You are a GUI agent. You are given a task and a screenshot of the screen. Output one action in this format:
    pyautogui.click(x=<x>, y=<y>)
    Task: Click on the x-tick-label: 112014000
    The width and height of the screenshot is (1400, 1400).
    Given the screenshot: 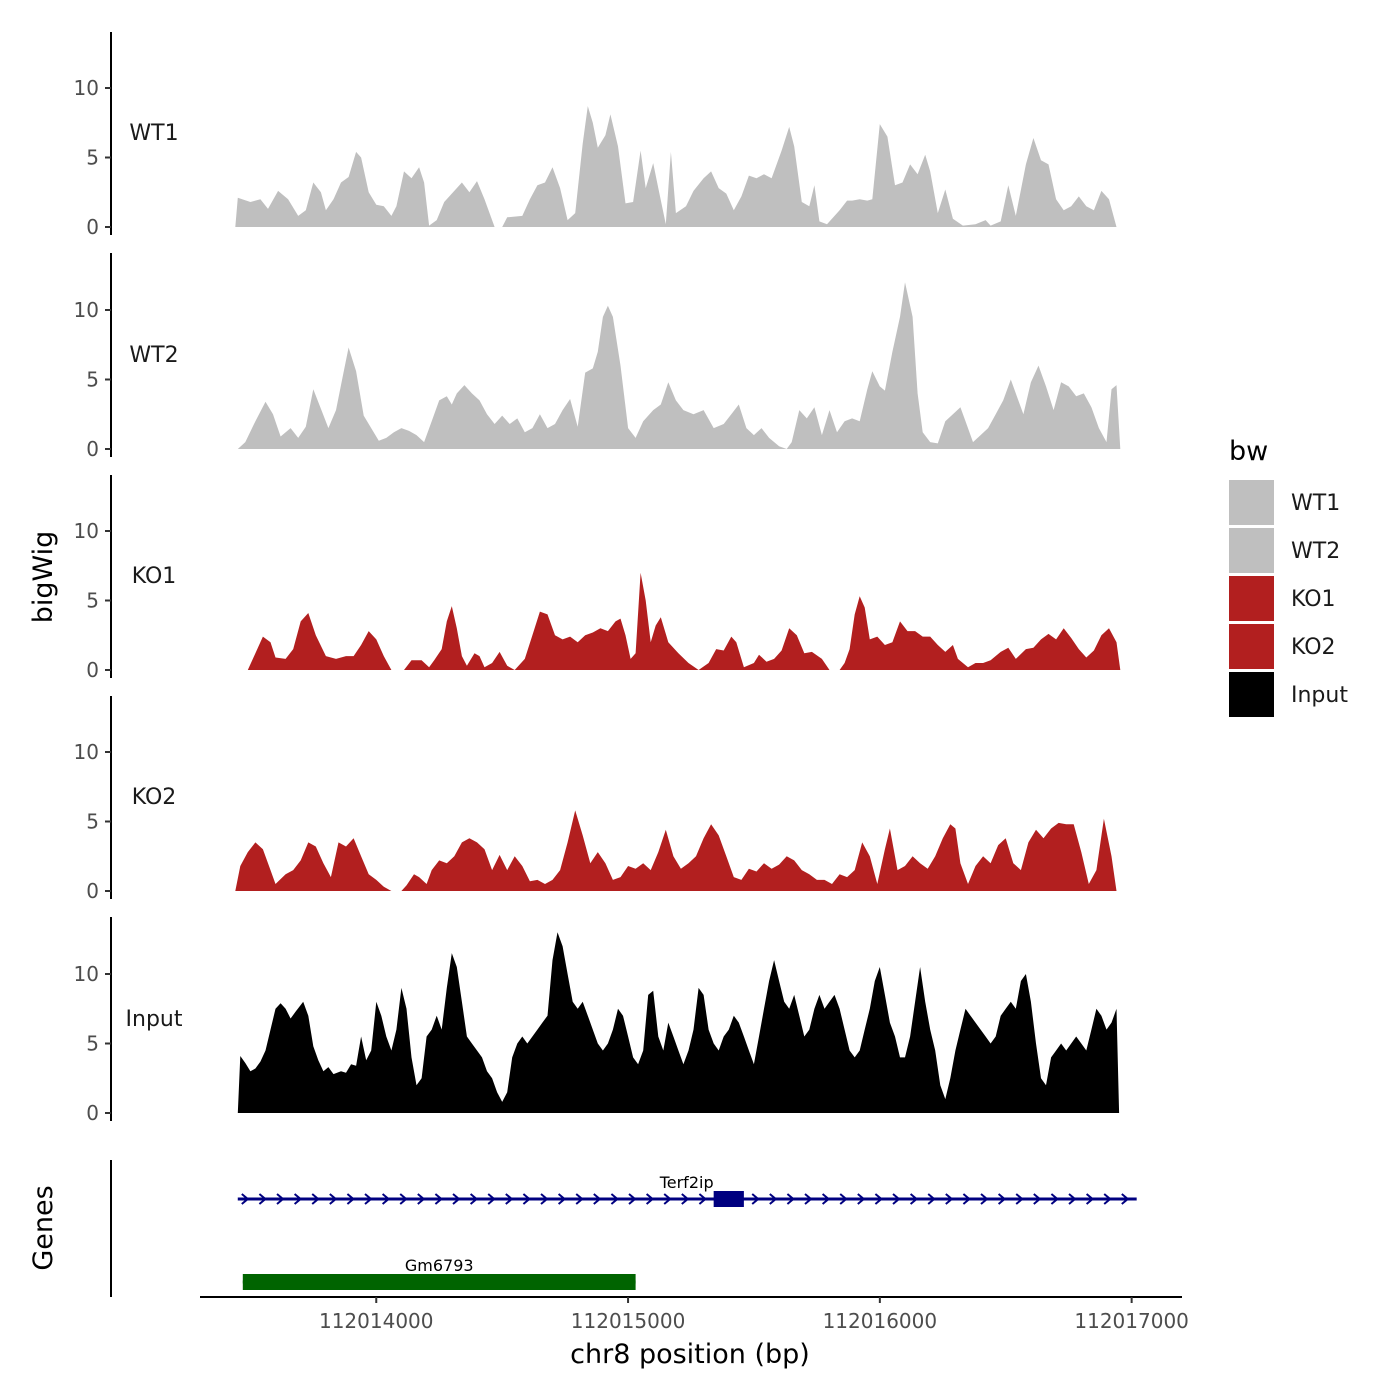 What is the action you would take?
    pyautogui.click(x=376, y=1321)
    